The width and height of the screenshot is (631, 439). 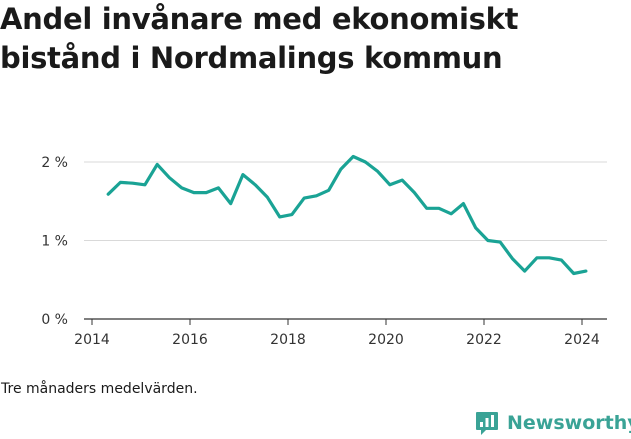 What do you see at coordinates (288, 340) in the screenshot?
I see `x-tick-label: 2018` at bounding box center [288, 340].